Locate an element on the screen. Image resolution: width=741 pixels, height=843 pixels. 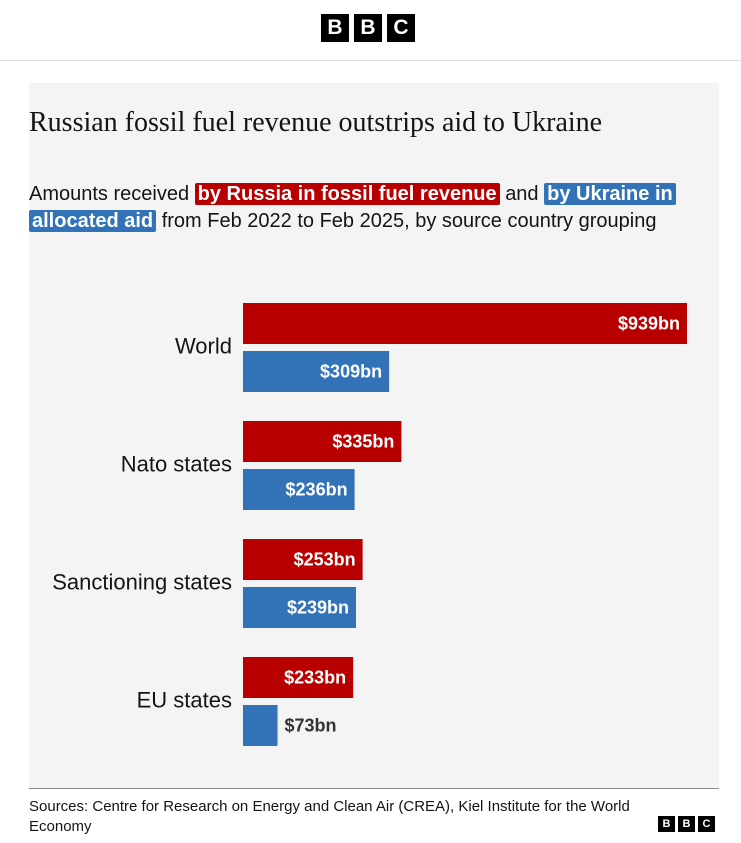
value-label: $253bn is located at coordinates (325, 559).